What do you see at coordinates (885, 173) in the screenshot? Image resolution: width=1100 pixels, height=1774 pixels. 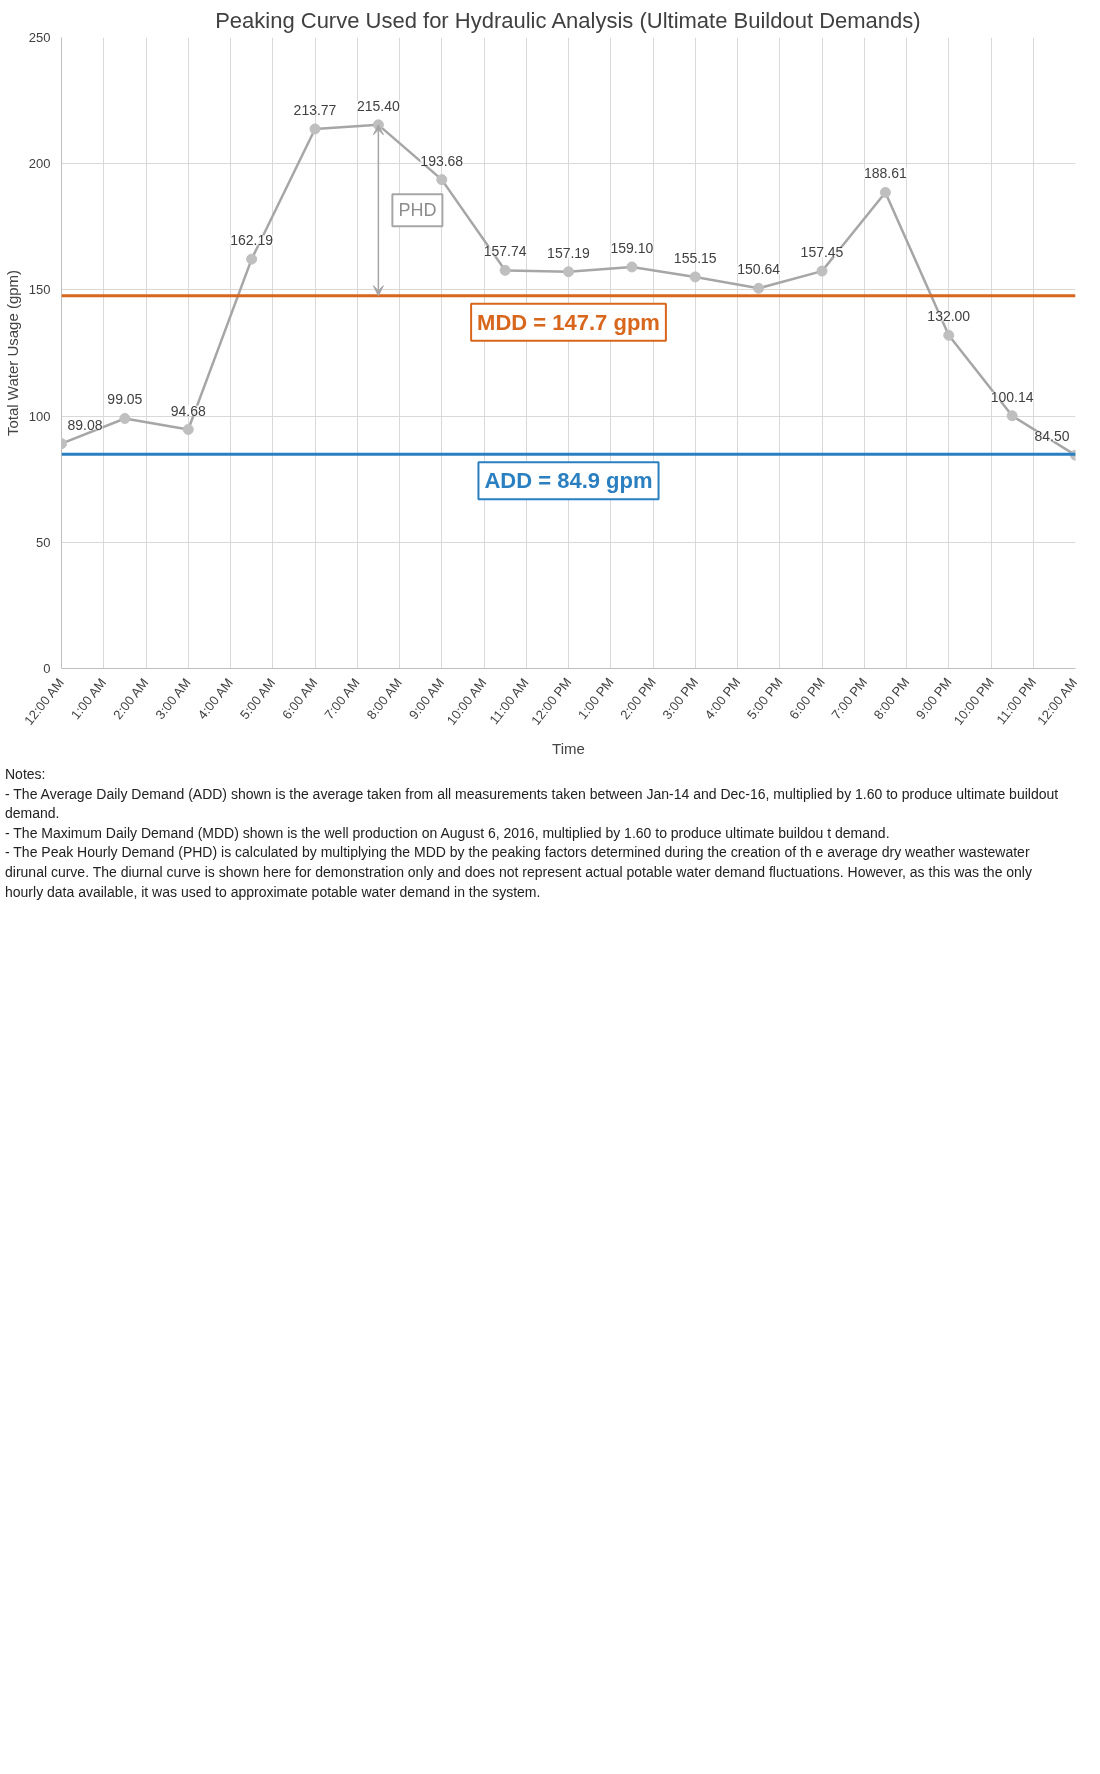 I see `text: 188.61` at bounding box center [885, 173].